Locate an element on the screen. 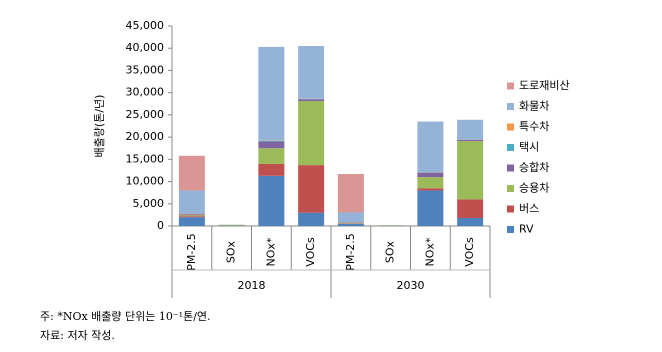 The height and width of the screenshot is (352, 662). note: 자료: 저자 작성. is located at coordinates (77, 335).